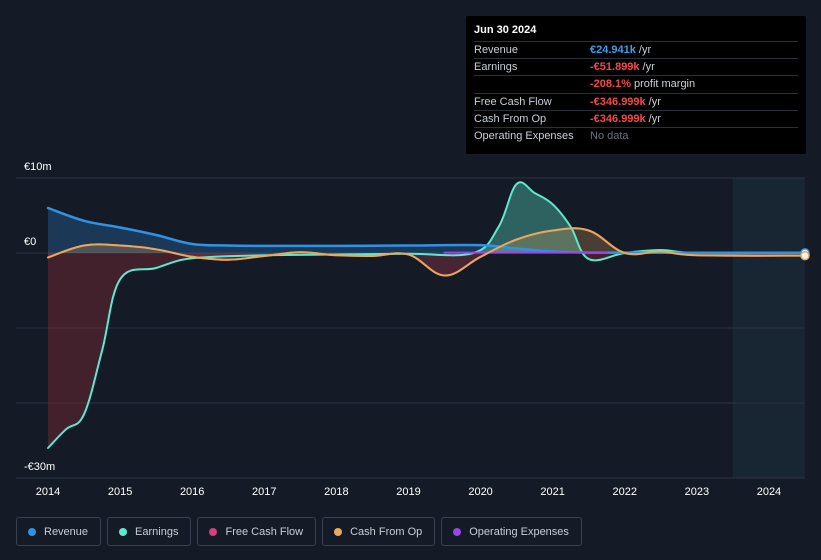 Image resolution: width=821 pixels, height=560 pixels. I want to click on legend-label: Operating Expenses, so click(519, 531).